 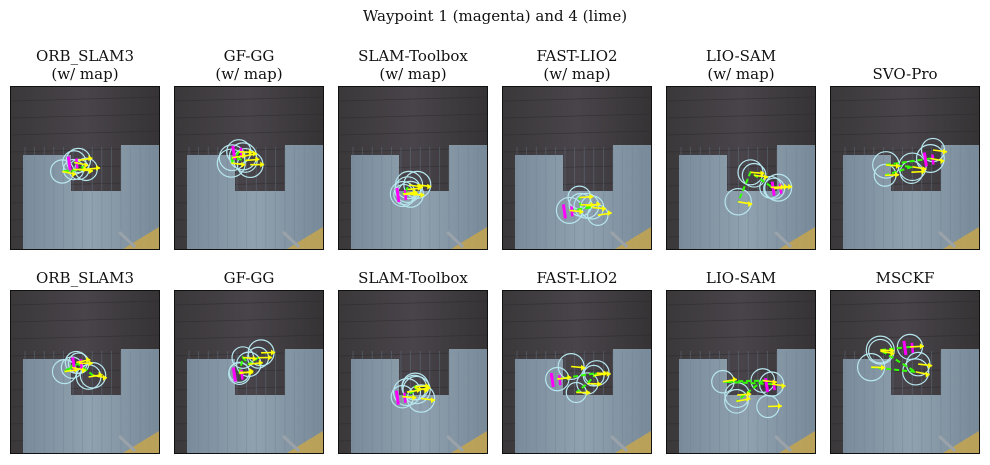 I want to click on panel-title-line1: SLAM-Toolbox, so click(x=413, y=278).